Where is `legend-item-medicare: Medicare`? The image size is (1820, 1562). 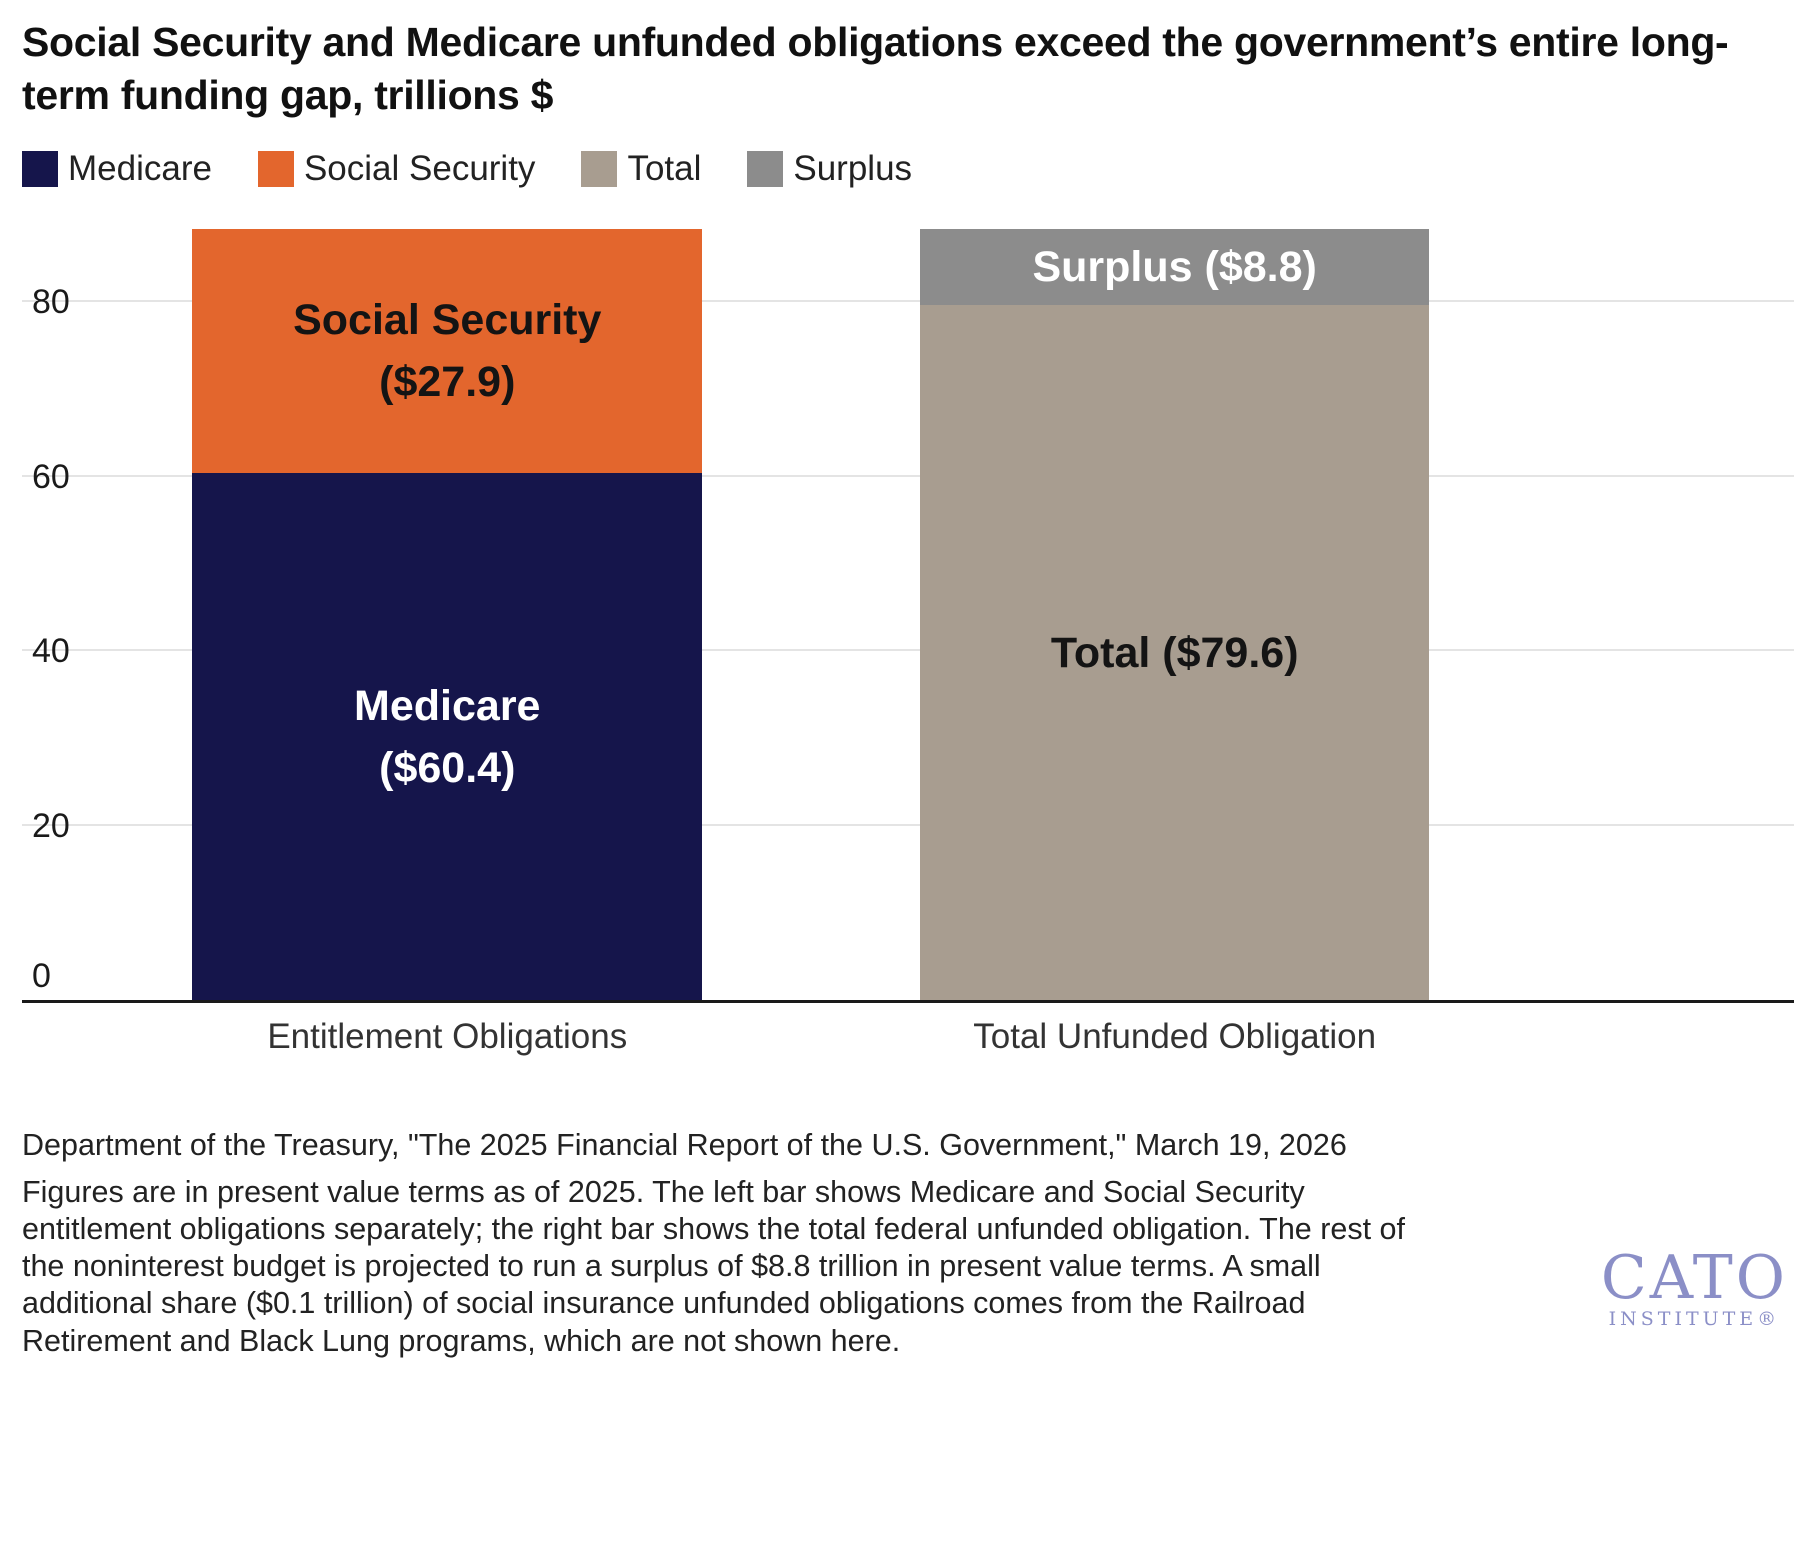
legend-item-medicare: Medicare is located at coordinates (117, 169).